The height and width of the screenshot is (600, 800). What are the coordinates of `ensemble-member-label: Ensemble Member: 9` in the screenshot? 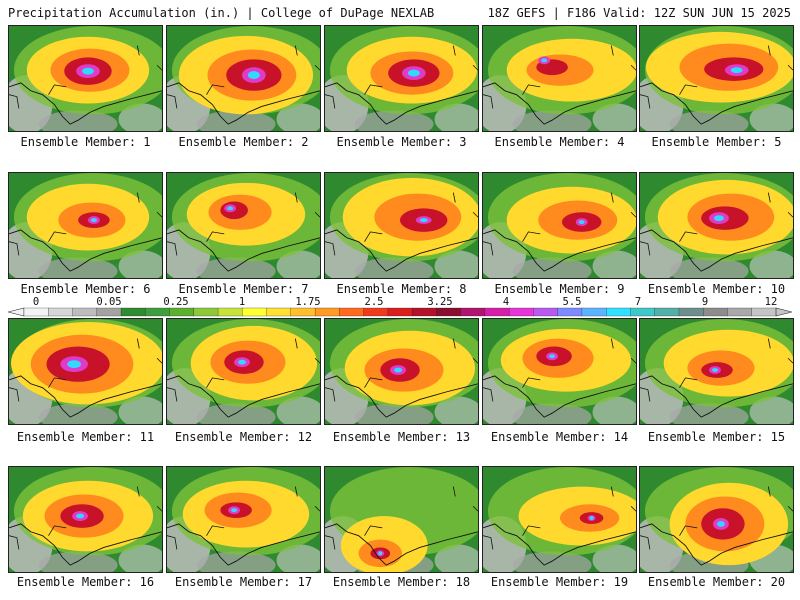 It's located at (559, 289).